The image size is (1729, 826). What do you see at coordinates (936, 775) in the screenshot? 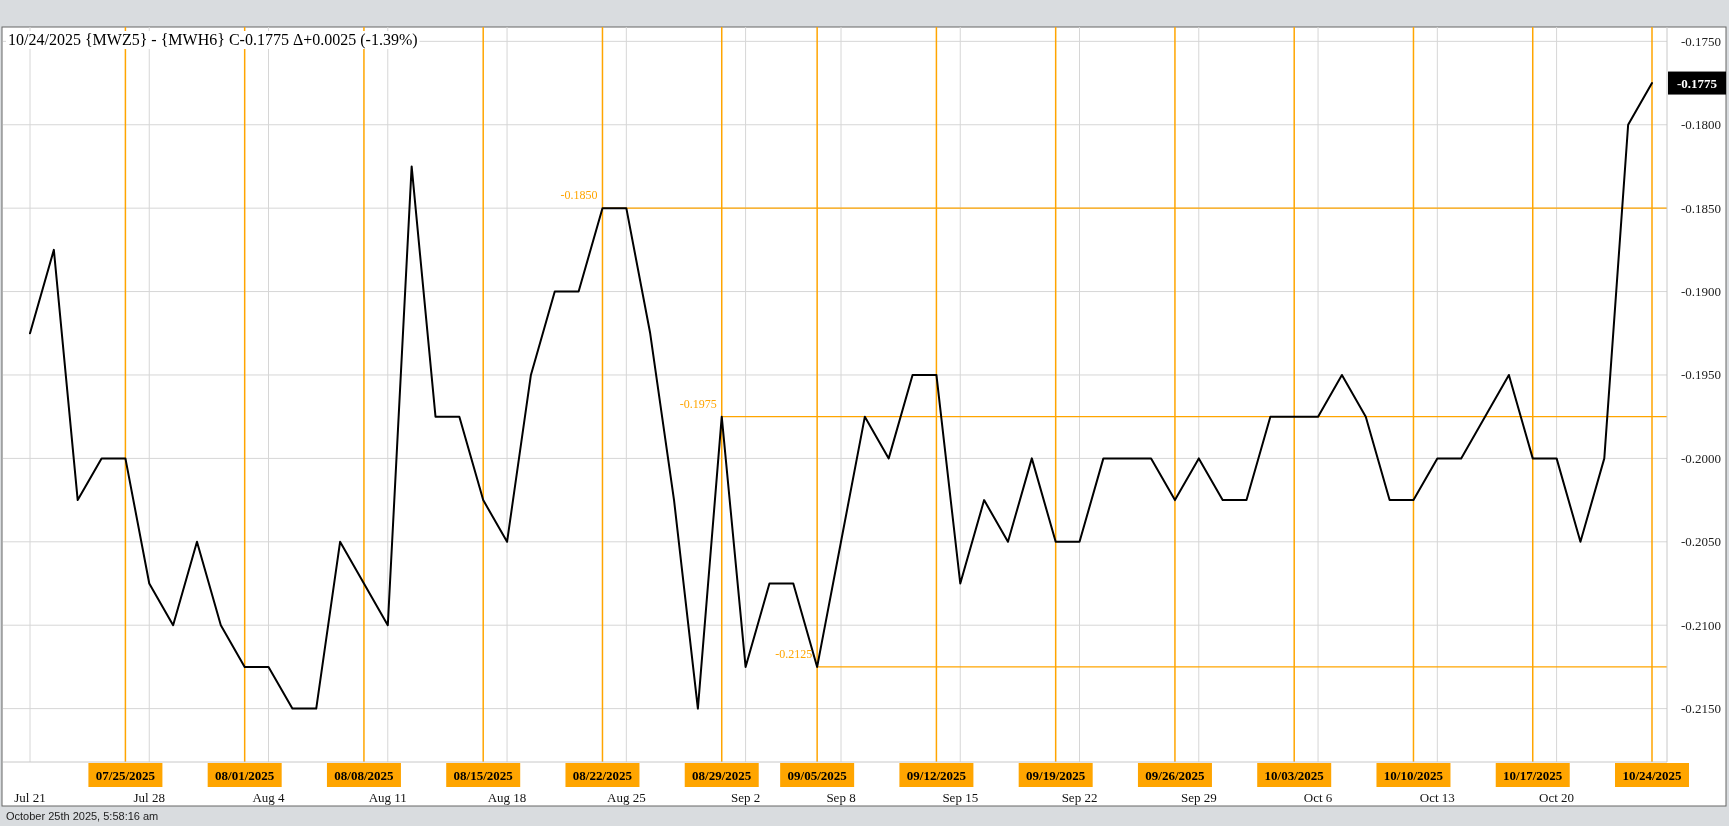
I see `x-tick-label: 09/12/2025` at bounding box center [936, 775].